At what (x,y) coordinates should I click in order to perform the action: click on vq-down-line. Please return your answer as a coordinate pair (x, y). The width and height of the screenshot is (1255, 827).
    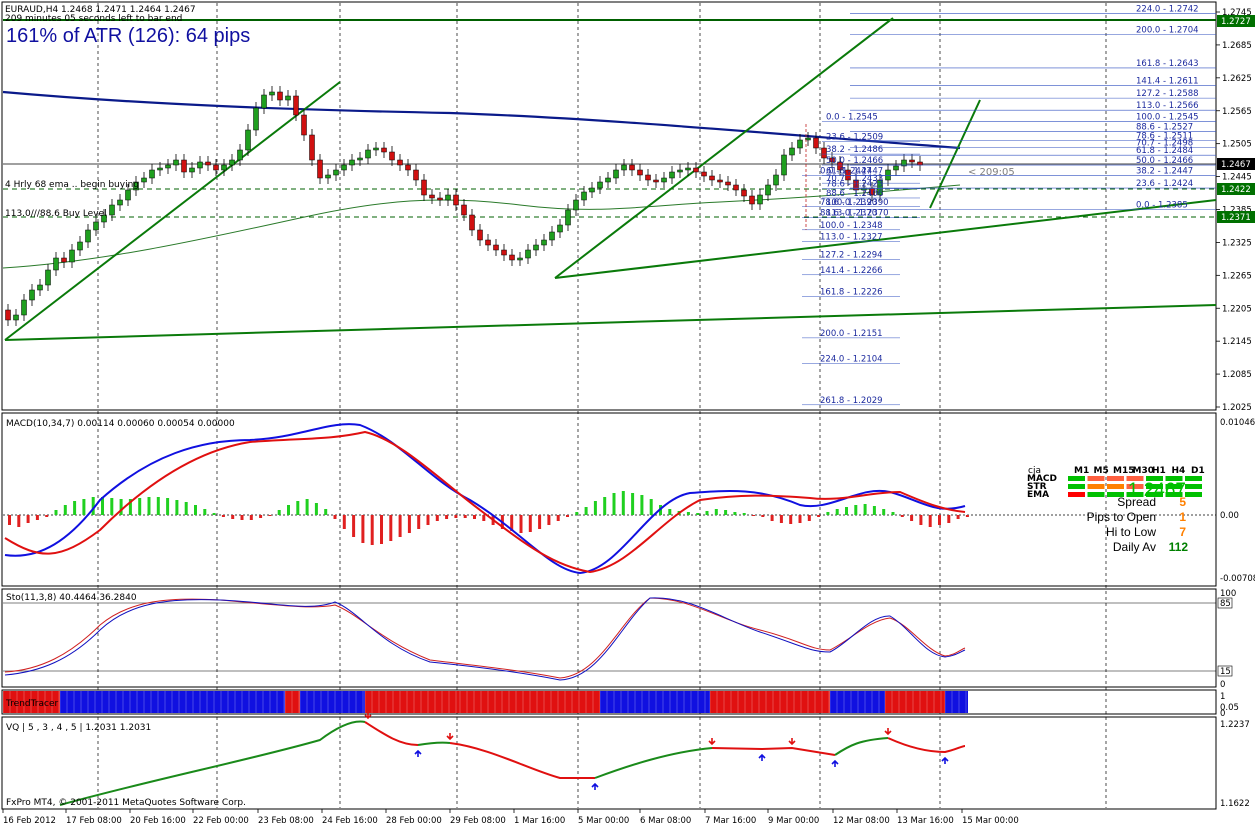
    Looking at the image, I should click on (391, 733).